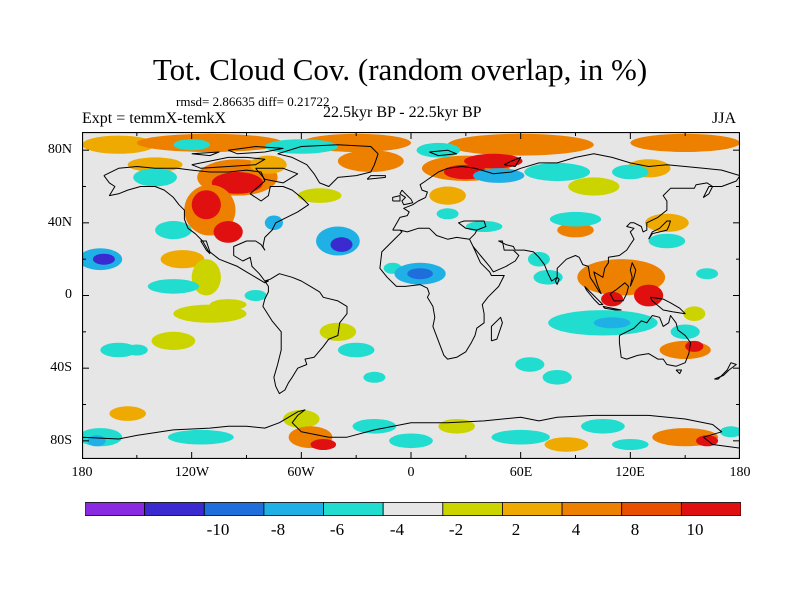 This screenshot has width=800, height=600. What do you see at coordinates (413, 509) in the screenshot?
I see `colorbar` at bounding box center [413, 509].